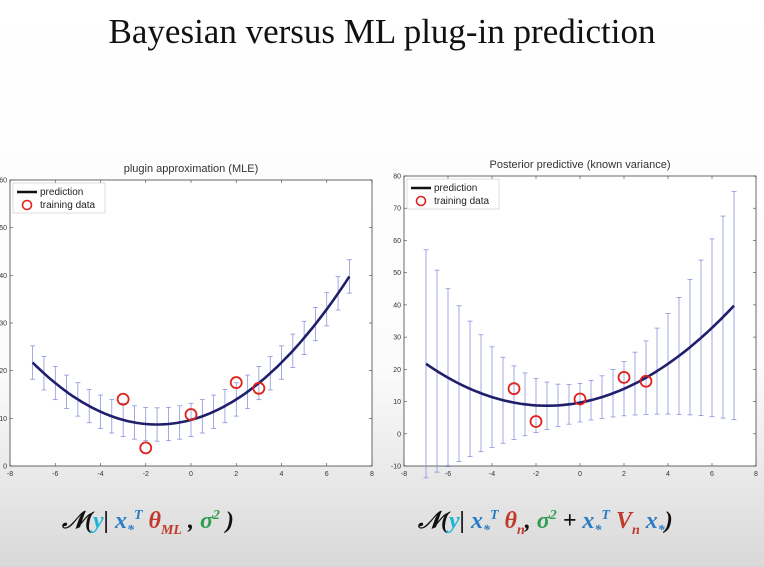 Image resolution: width=764 pixels, height=567 pixels. I want to click on y-tick-label: 70, so click(397, 209).